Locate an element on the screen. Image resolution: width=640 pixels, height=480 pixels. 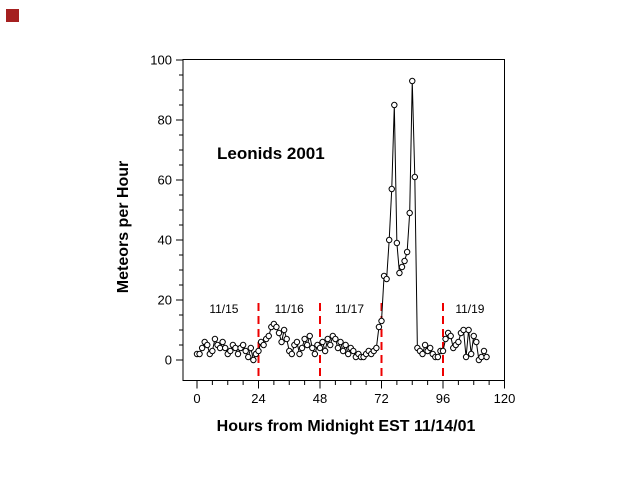
x-tick-label: 0 is located at coordinates (196, 398).